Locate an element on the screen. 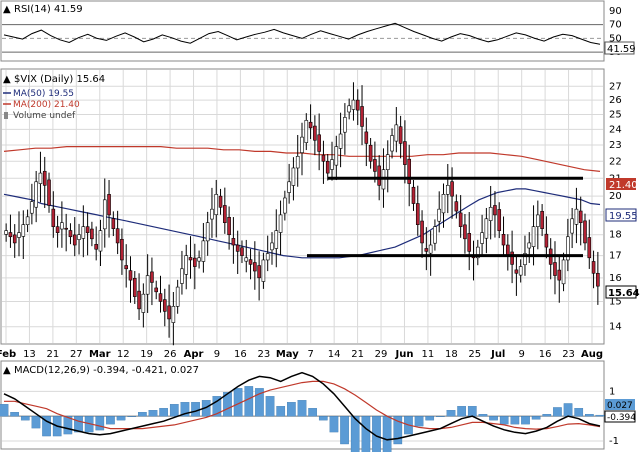 This screenshot has height=452, width=640. macd-legend: MACD(12,26,9) -0.394, -0.421, 0.027 is located at coordinates (106, 370).